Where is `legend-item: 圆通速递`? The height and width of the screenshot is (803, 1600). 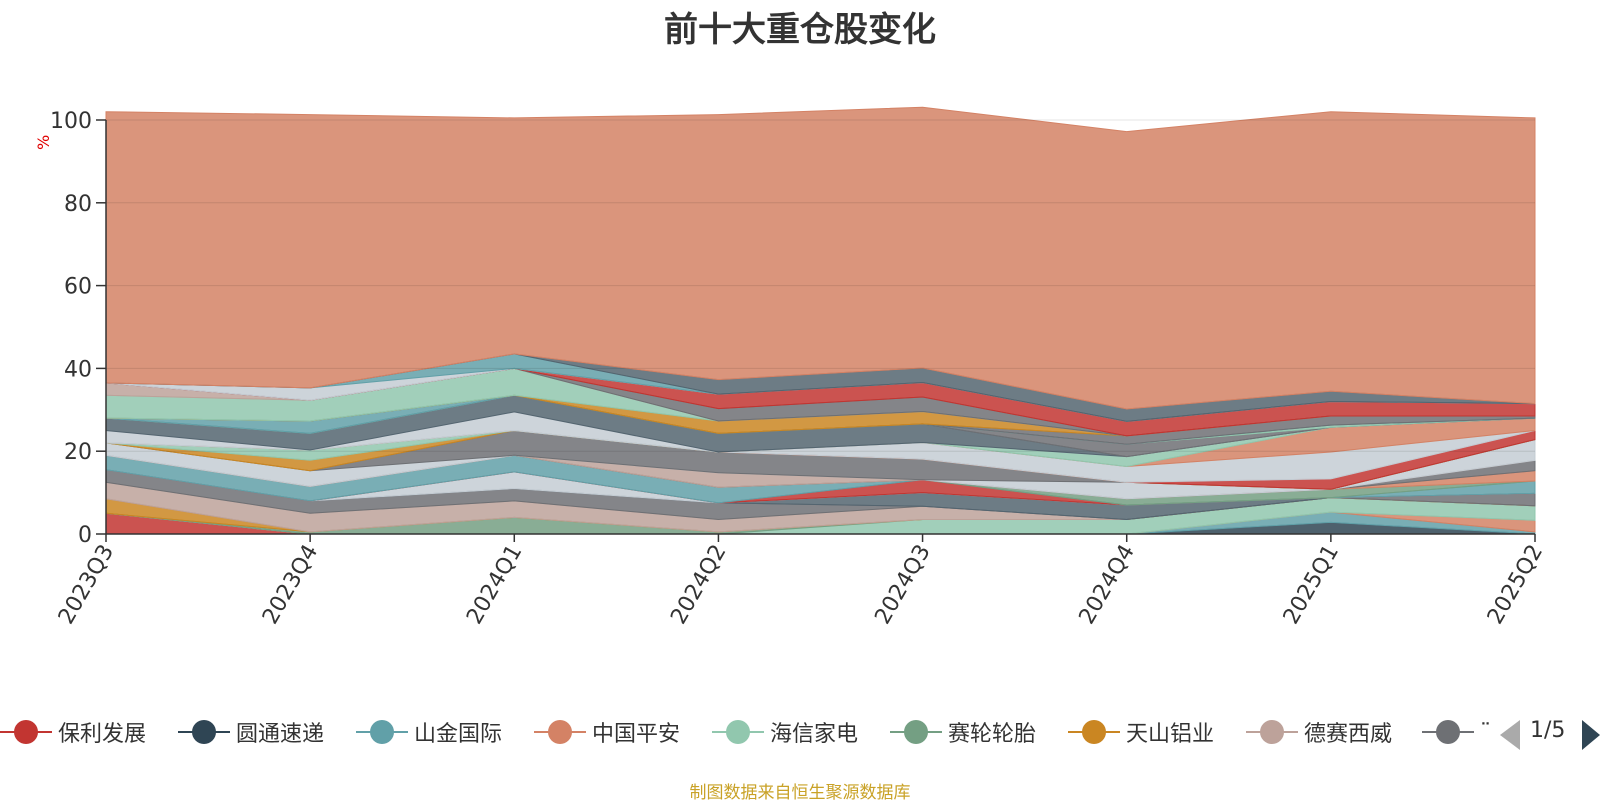 legend-item: 圆通速递 is located at coordinates (251, 732).